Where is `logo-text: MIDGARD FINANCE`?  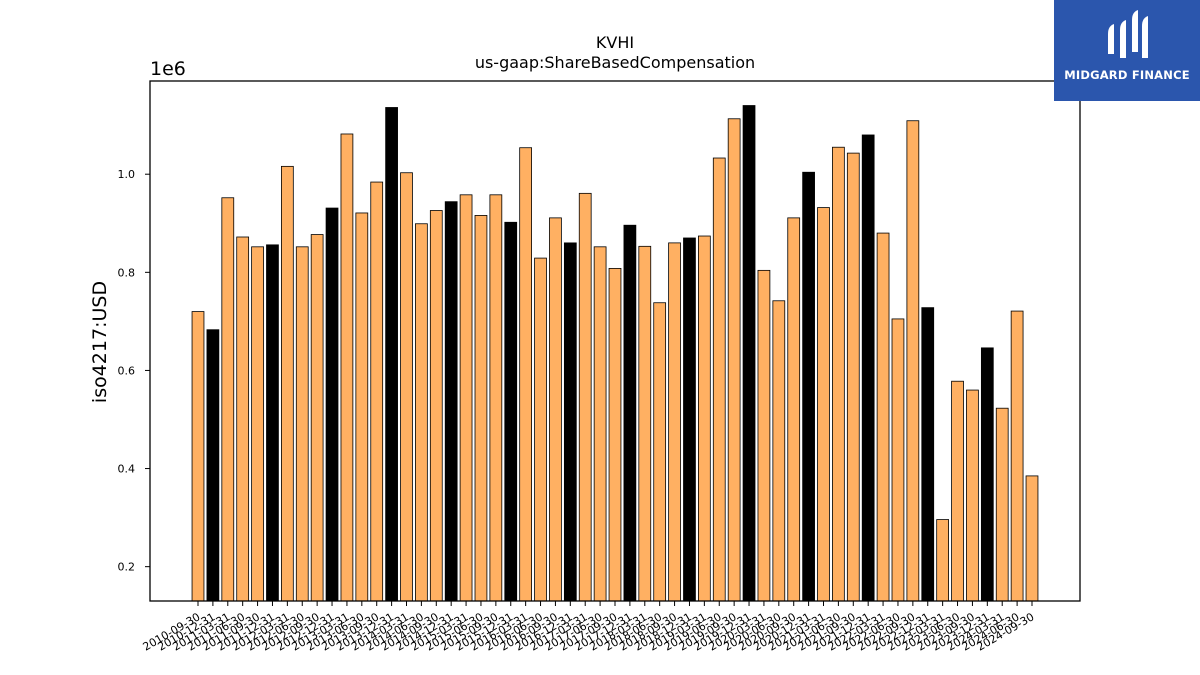
logo-text: MIDGARD FINANCE is located at coordinates (1127, 75).